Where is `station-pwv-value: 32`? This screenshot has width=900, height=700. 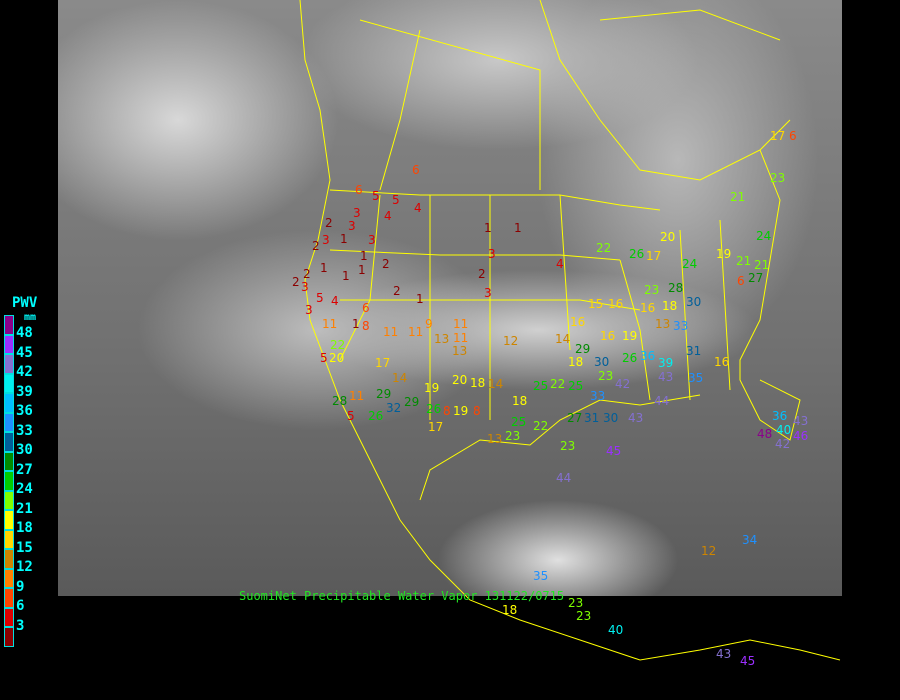 station-pwv-value: 32 is located at coordinates (394, 408).